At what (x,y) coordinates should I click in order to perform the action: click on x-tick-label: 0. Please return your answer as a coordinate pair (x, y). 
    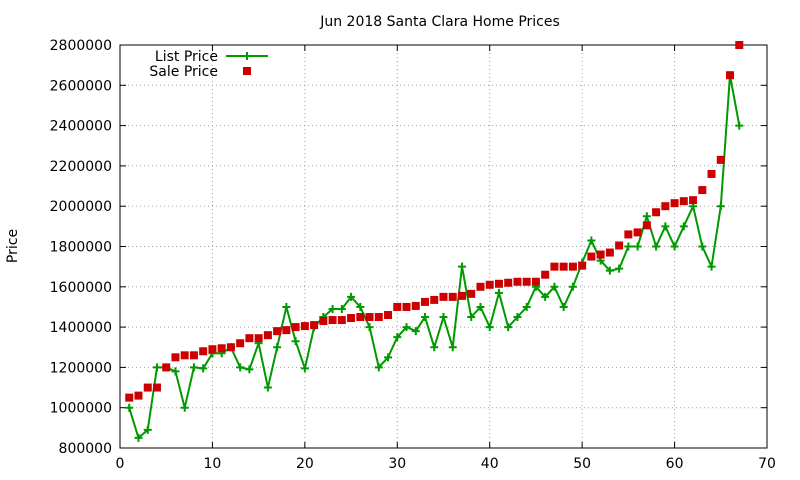
    Looking at the image, I should click on (120, 464).